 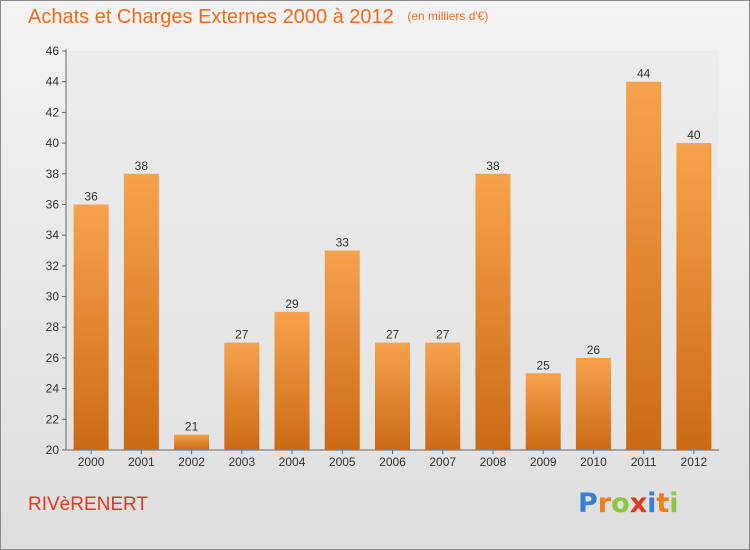 I want to click on chart-subtitle: (en milliers d'€), so click(x=448, y=16).